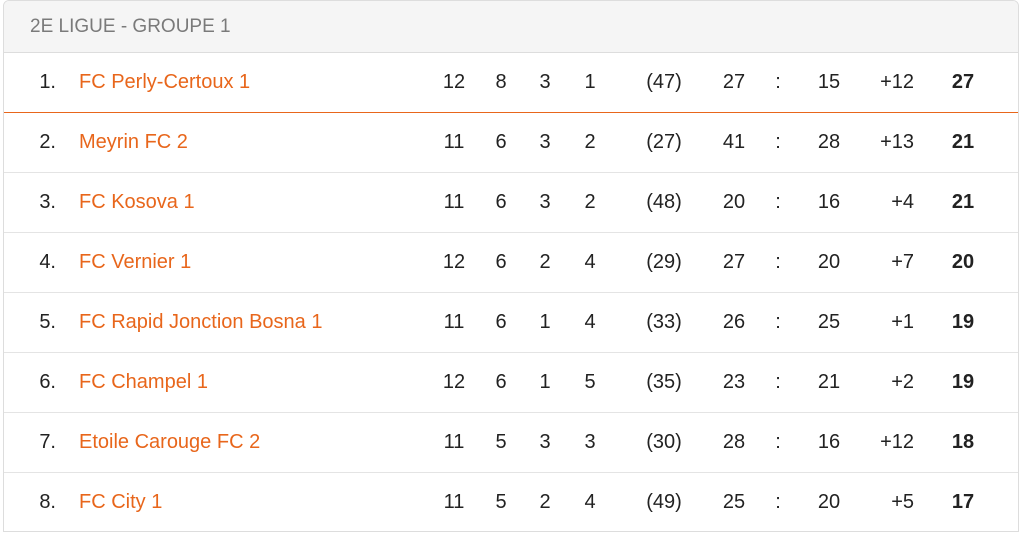 The height and width of the screenshot is (534, 1024). What do you see at coordinates (137, 202) in the screenshot?
I see `team-name: FC Kosova 1` at bounding box center [137, 202].